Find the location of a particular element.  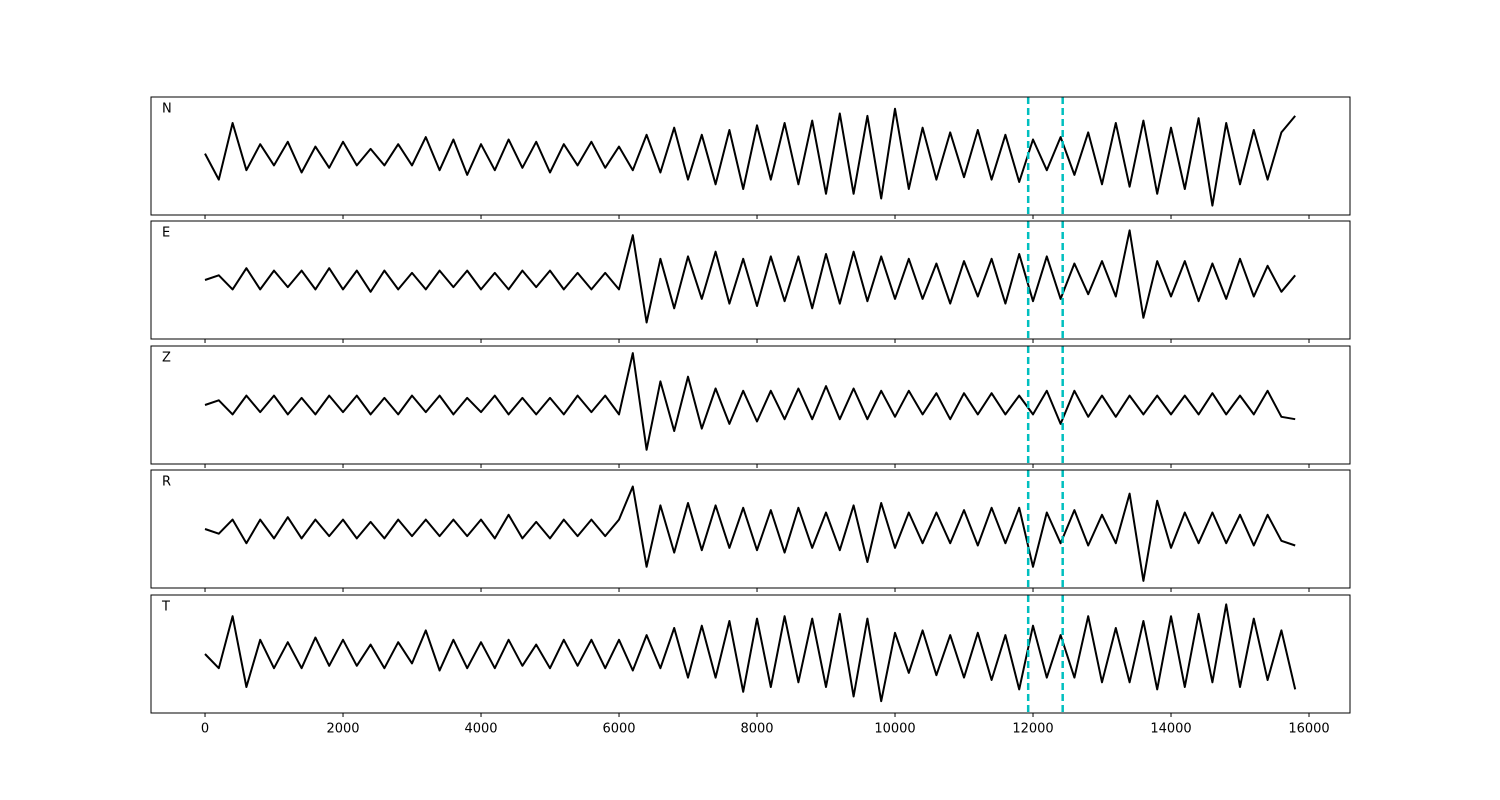

panel-label: E is located at coordinates (166, 233).